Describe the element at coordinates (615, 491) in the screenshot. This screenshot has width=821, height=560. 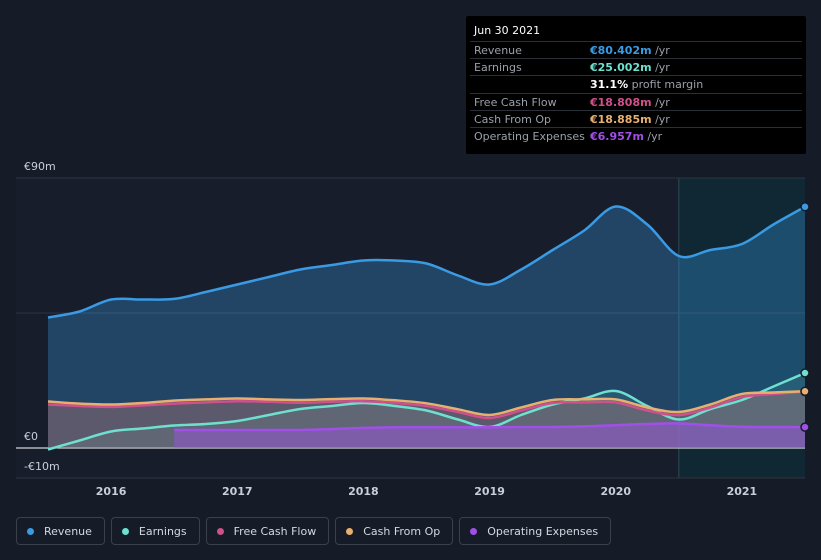
I see `x-tick-label: 2020` at that location.